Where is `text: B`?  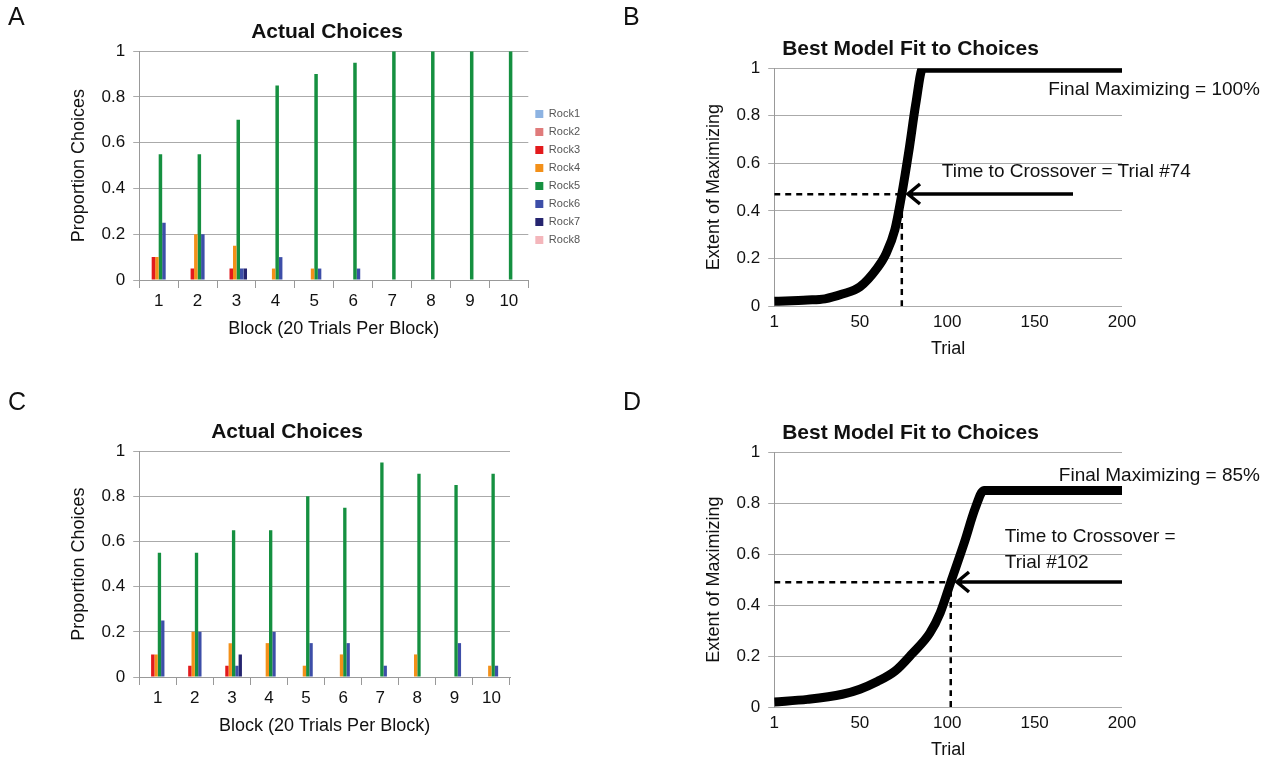
text: B is located at coordinates (631, 16).